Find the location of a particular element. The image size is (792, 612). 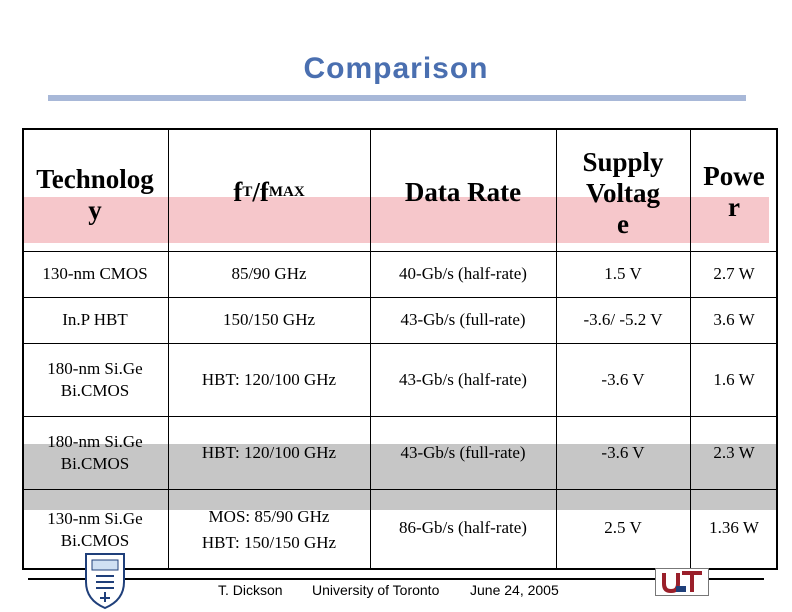

table-cell-technology: 130-nm Si.Ge Bi.CMOS is located at coordinates (95, 529).